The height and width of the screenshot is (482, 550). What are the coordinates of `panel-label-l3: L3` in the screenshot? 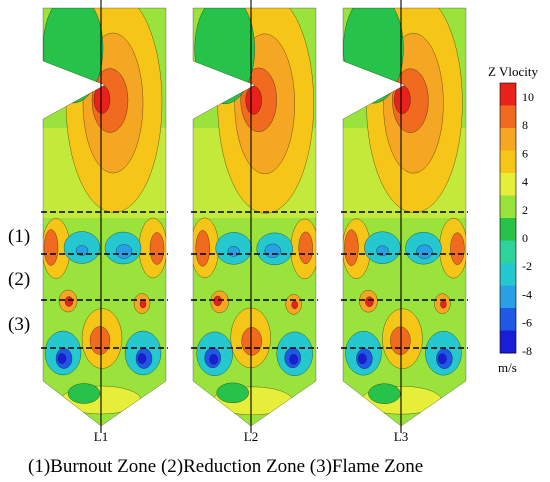 It's located at (401, 436).